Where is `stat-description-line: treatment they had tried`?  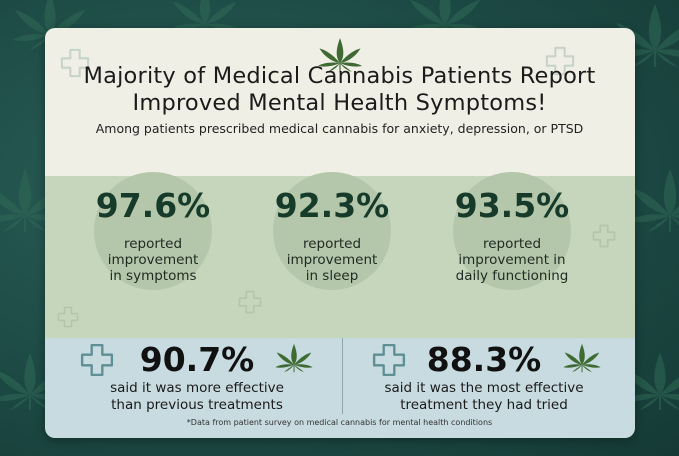
stat-description-line: treatment they had tried is located at coordinates (484, 405).